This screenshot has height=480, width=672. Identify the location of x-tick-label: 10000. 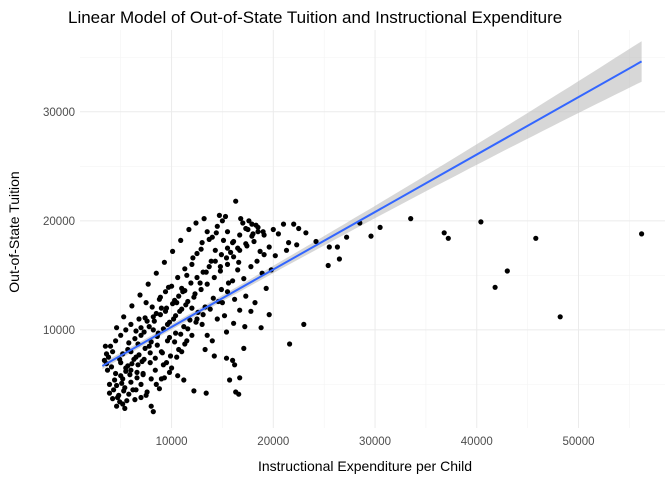
(172, 442).